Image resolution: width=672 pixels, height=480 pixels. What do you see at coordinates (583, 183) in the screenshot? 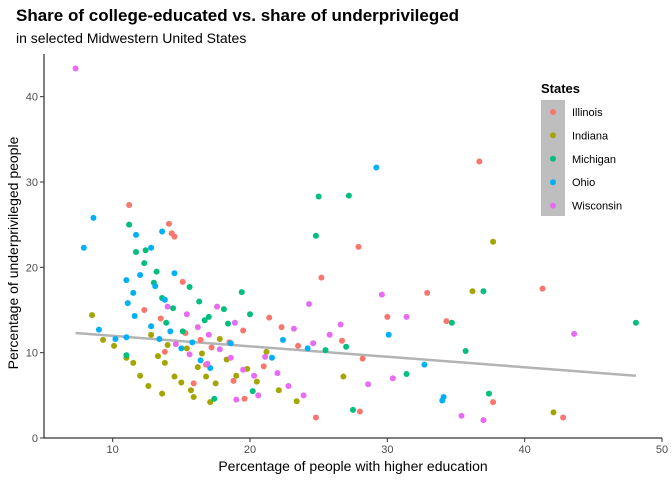
I see `legend-label-ohio: Ohio` at bounding box center [583, 183].